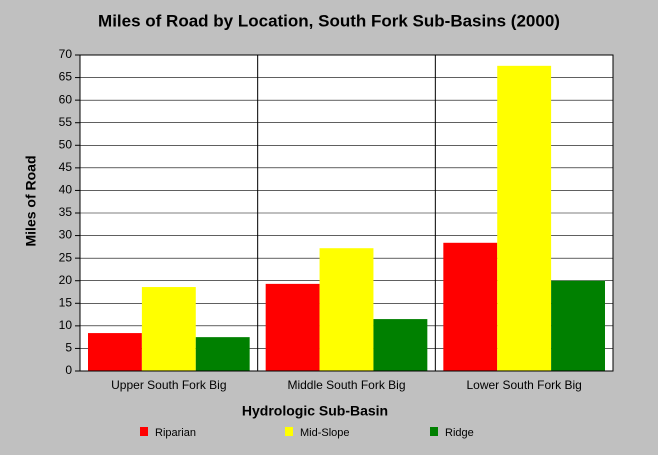 This screenshot has height=455, width=658. What do you see at coordinates (66, 167) in the screenshot?
I see `y-tick-label: 45` at bounding box center [66, 167].